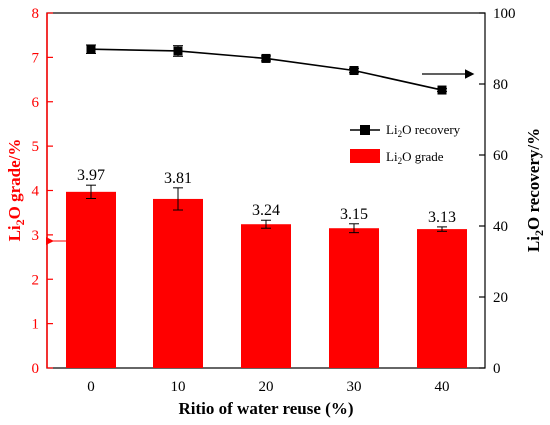 Image resolution: width=550 pixels, height=425 pixels. Describe the element at coordinates (423, 130) in the screenshot. I see `legend-label-recovery: Li2O recovery` at that location.